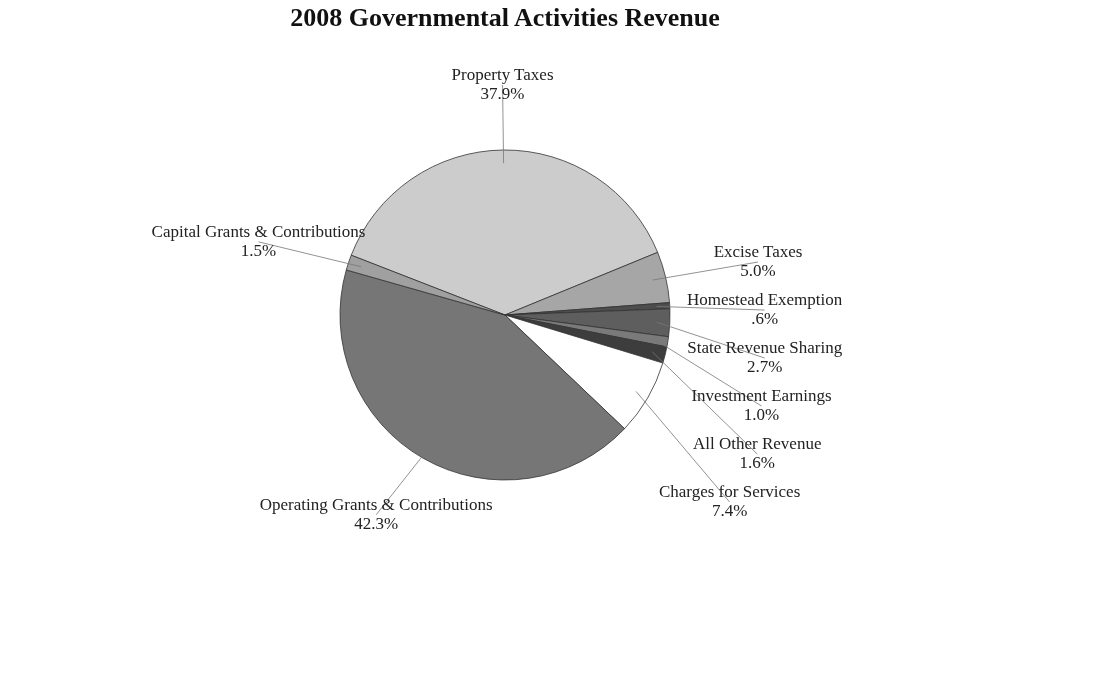 Image resolution: width=1111 pixels, height=696 pixels. I want to click on slice-label: State Revenue Sharing, so click(765, 348).